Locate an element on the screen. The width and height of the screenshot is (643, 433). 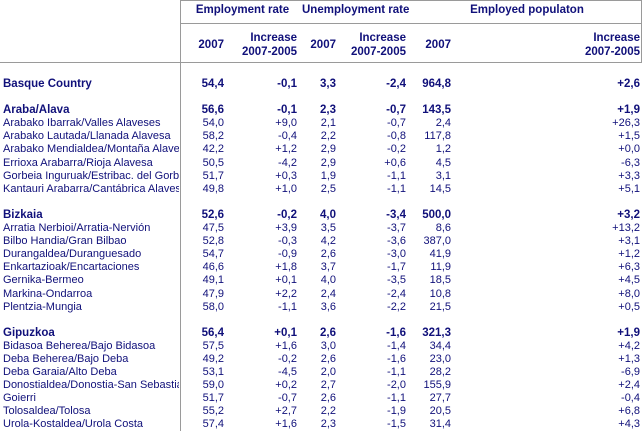
cell-value: -2,4 is located at coordinates (396, 84).